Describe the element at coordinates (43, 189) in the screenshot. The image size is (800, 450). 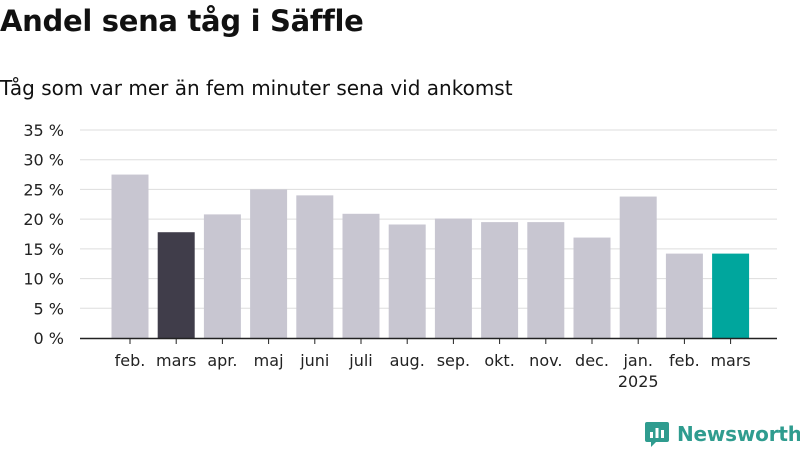
I see `y-tick-label: 25 %` at that location.